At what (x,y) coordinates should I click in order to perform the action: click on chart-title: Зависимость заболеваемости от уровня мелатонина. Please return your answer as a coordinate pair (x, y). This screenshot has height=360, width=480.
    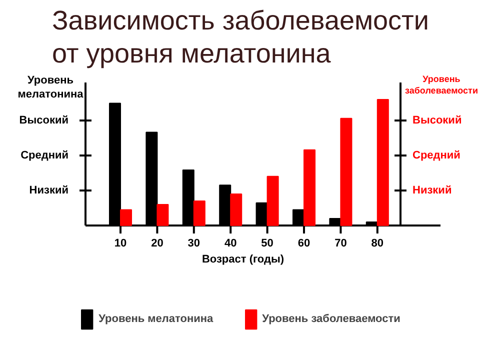
    Looking at the image, I should click on (240, 37).